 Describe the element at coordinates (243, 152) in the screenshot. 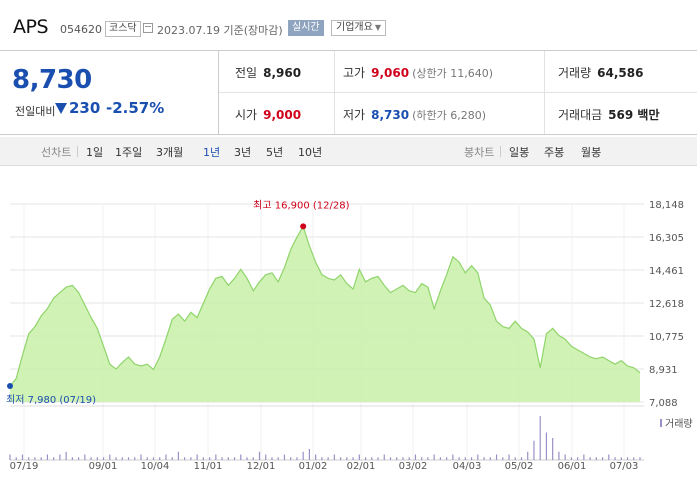

I see `period-3y: 3년` at that location.